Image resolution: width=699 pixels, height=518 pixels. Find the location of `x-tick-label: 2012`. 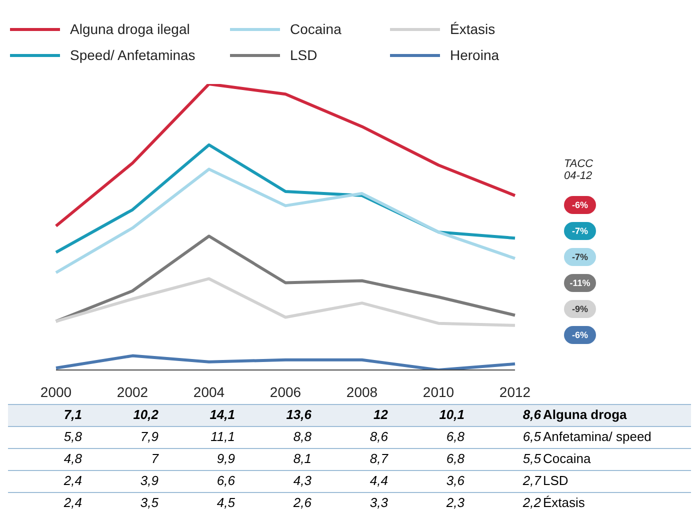

x-tick-label: 2012 is located at coordinates (515, 392).